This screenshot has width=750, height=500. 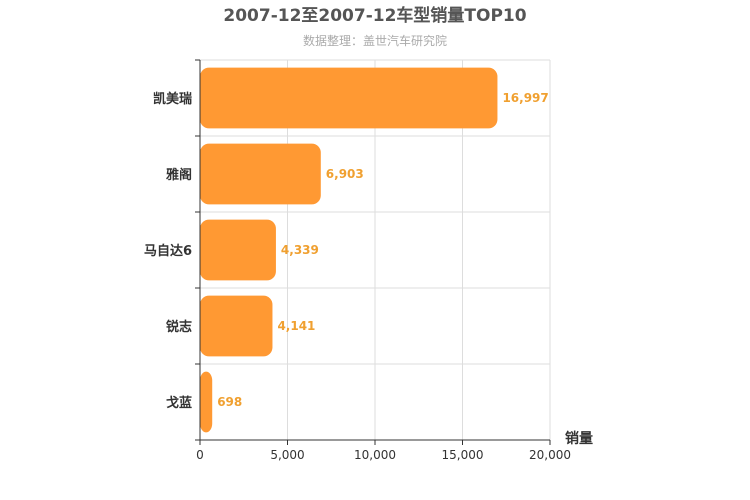 What do you see at coordinates (200, 455) in the screenshot?
I see `x-tick-label: 0` at bounding box center [200, 455].